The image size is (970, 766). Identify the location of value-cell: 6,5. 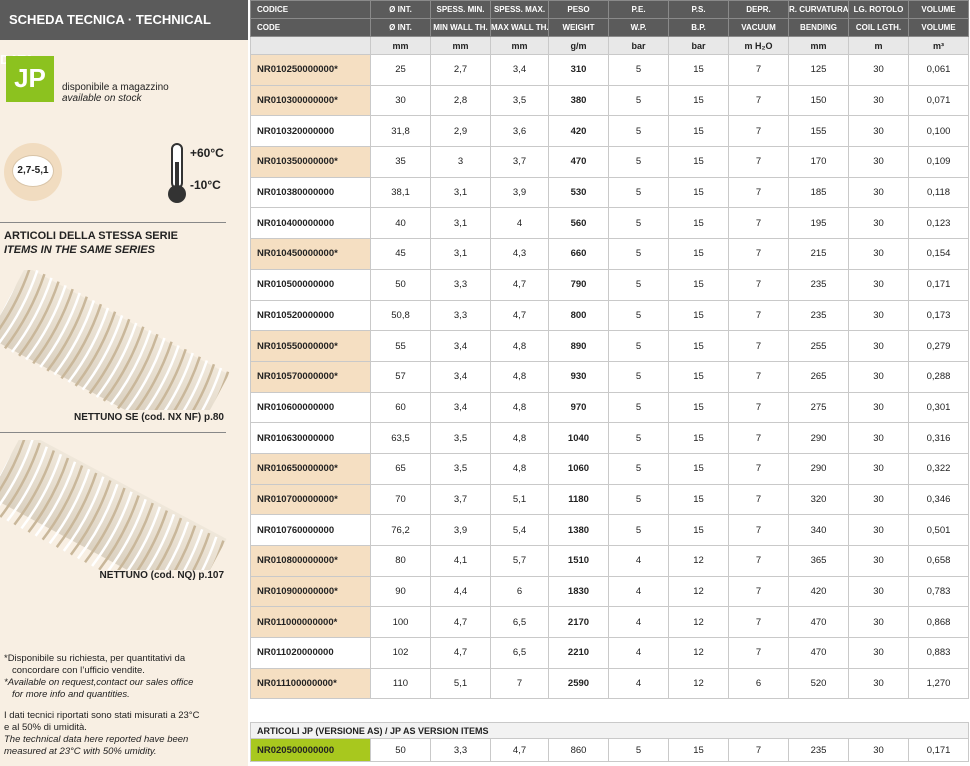
(519, 653).